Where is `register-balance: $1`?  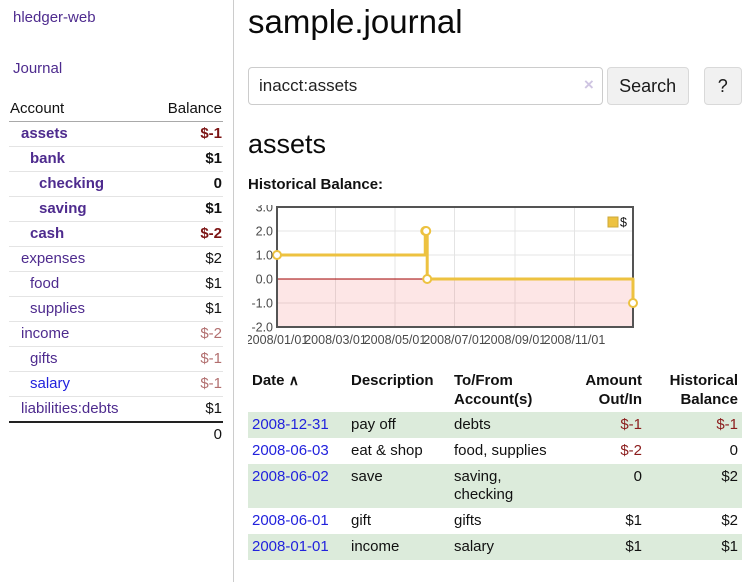 register-balance: $1 is located at coordinates (694, 547).